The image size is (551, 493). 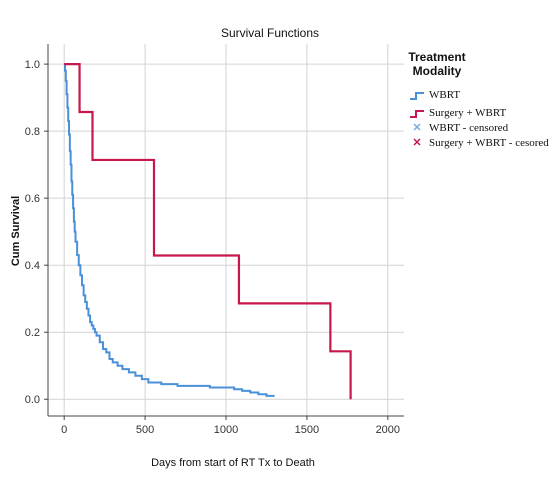 I want to click on x-tick-label: 500, so click(x=145, y=430).